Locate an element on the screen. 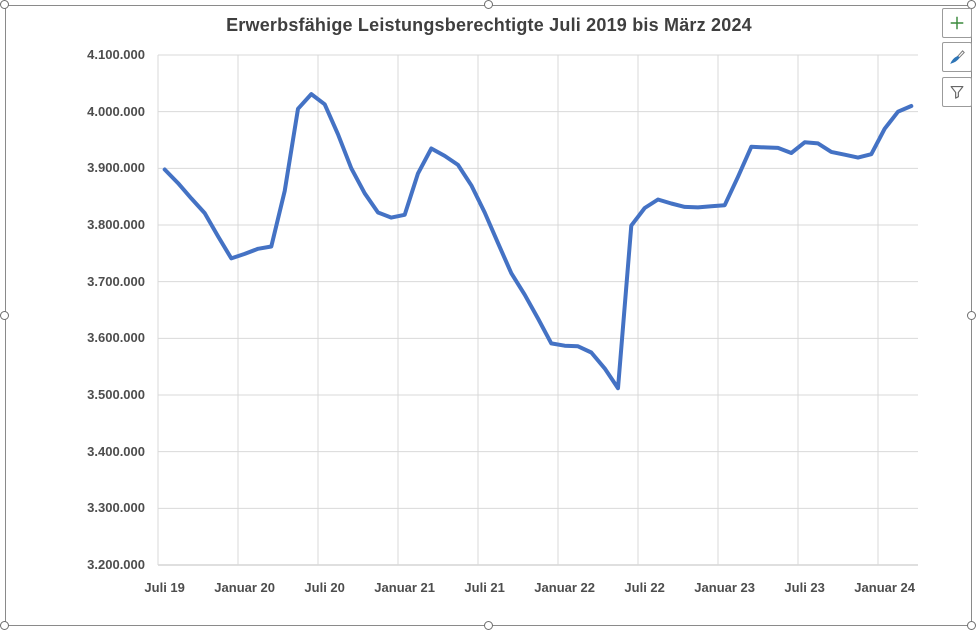 The image size is (978, 633). y-tick-label: 3.800.000 is located at coordinates (116, 224).